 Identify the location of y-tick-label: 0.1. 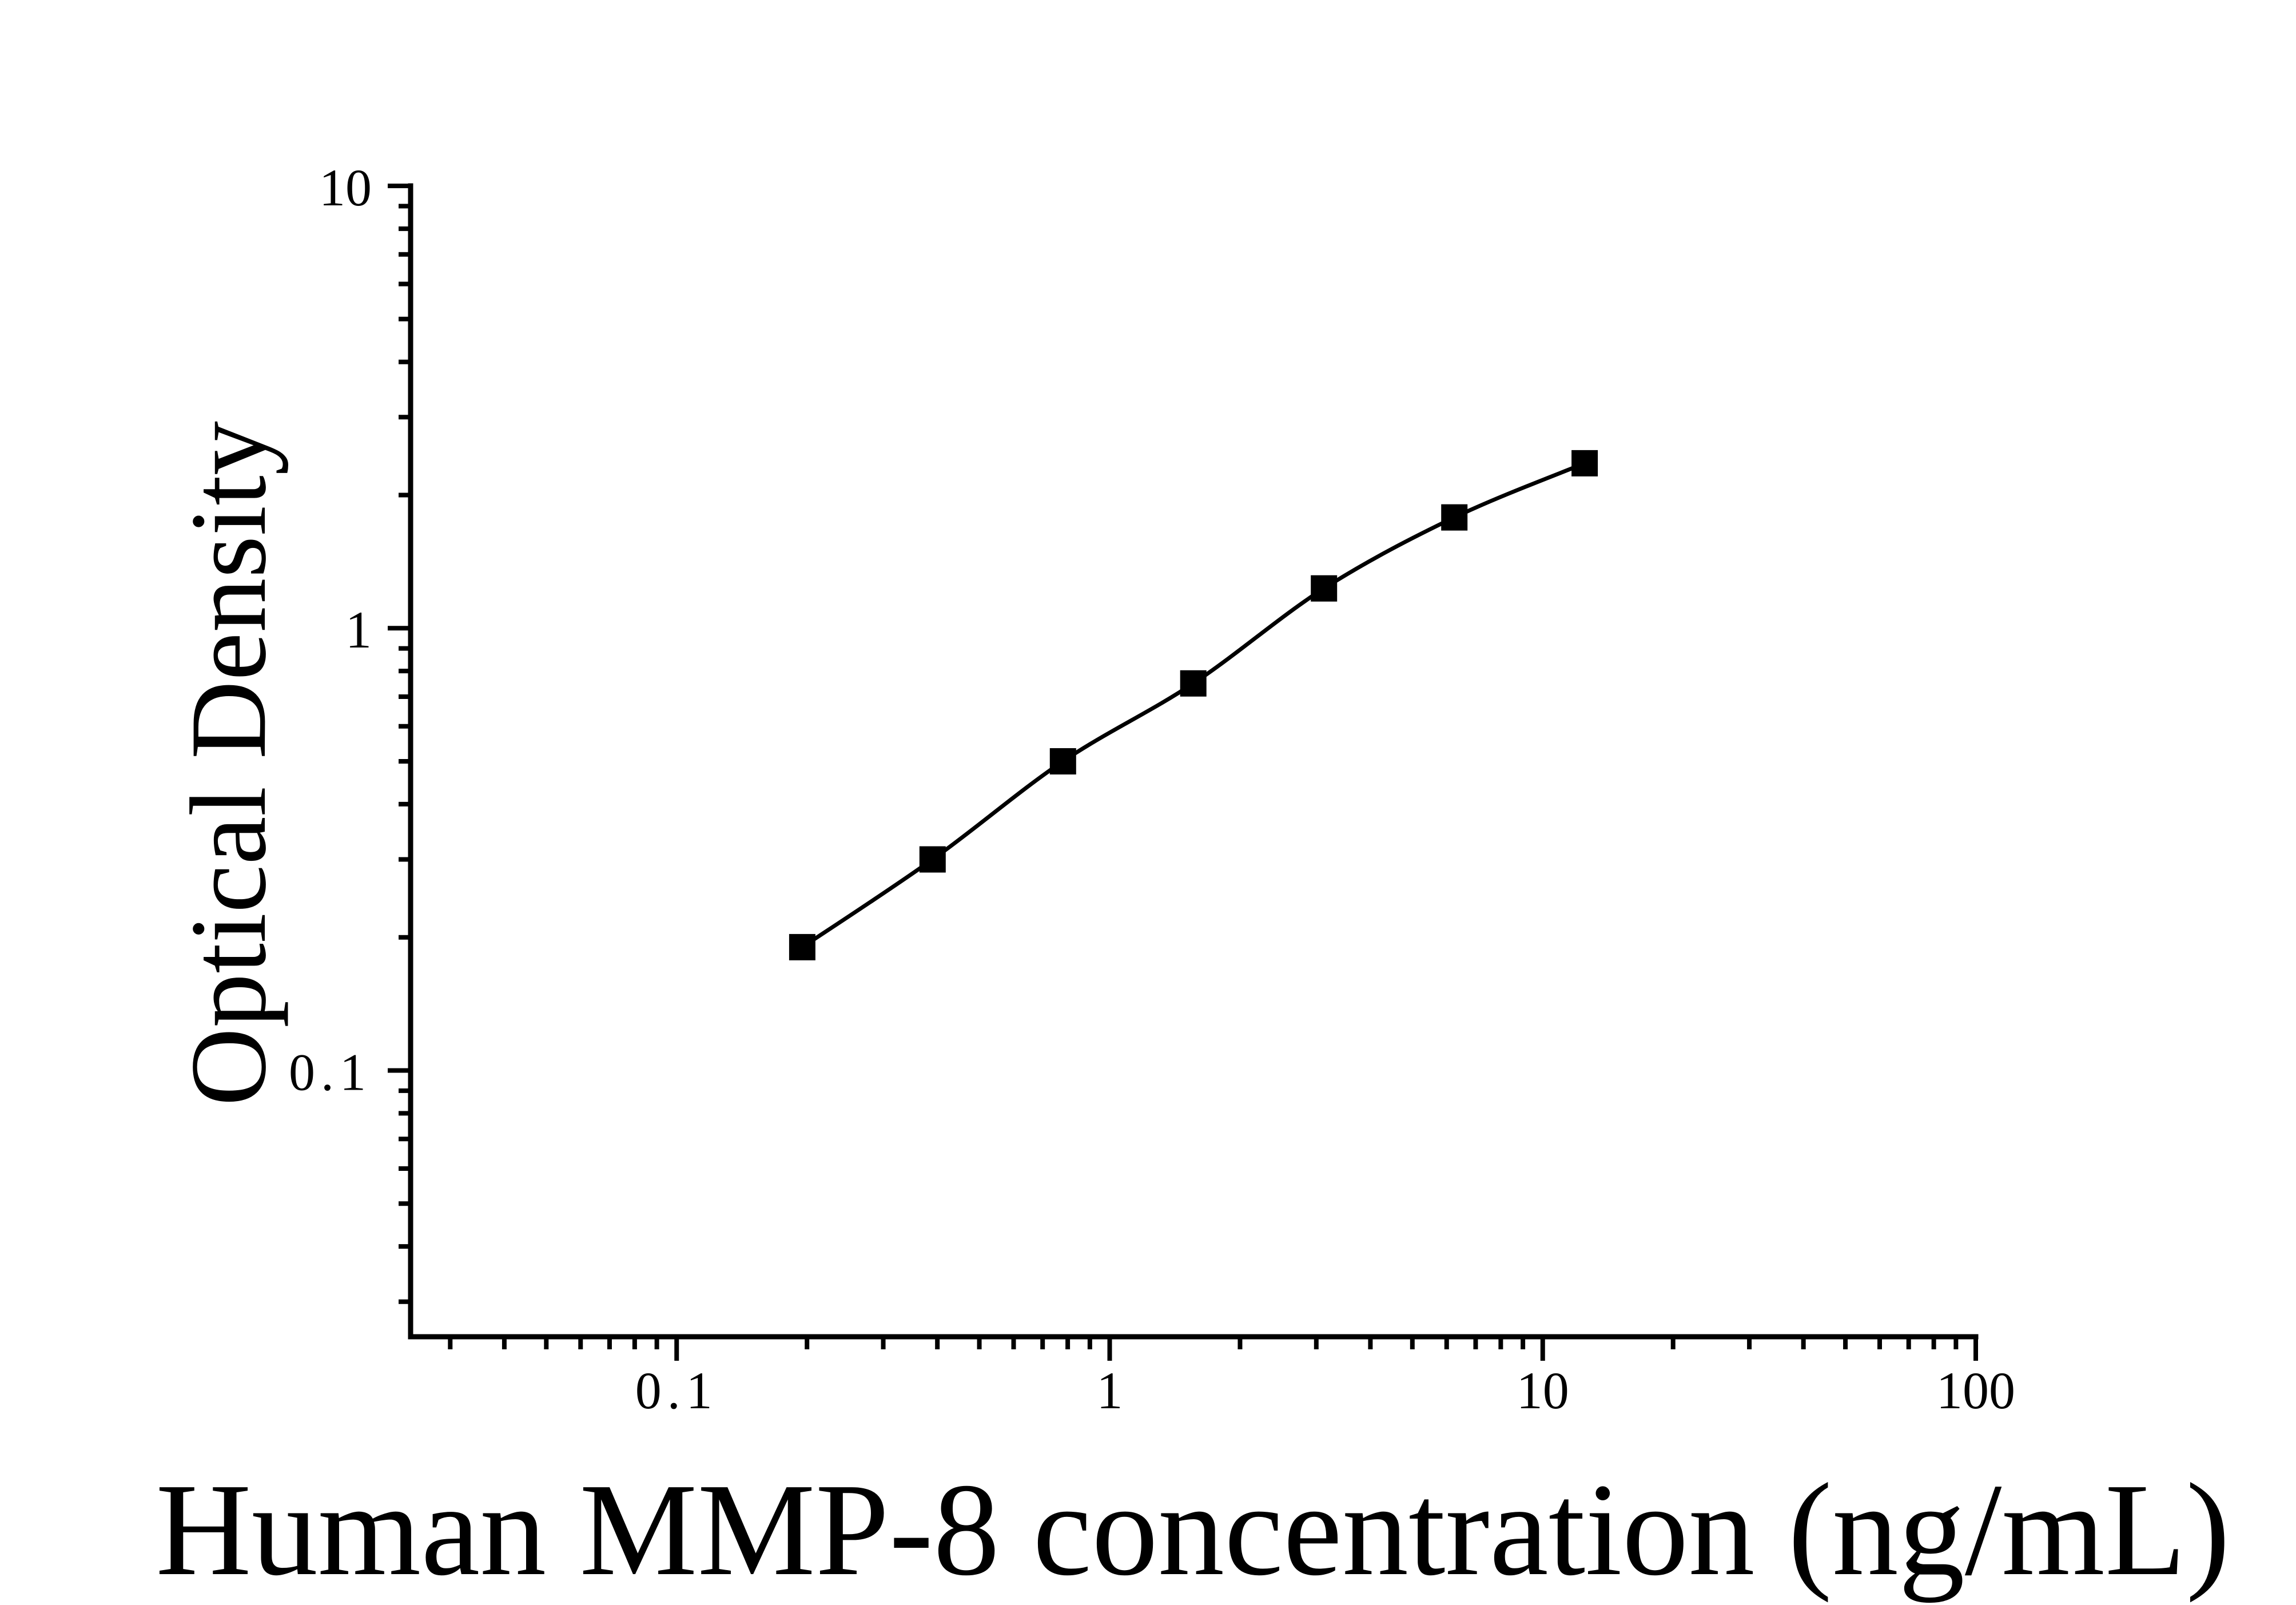
(330, 1072).